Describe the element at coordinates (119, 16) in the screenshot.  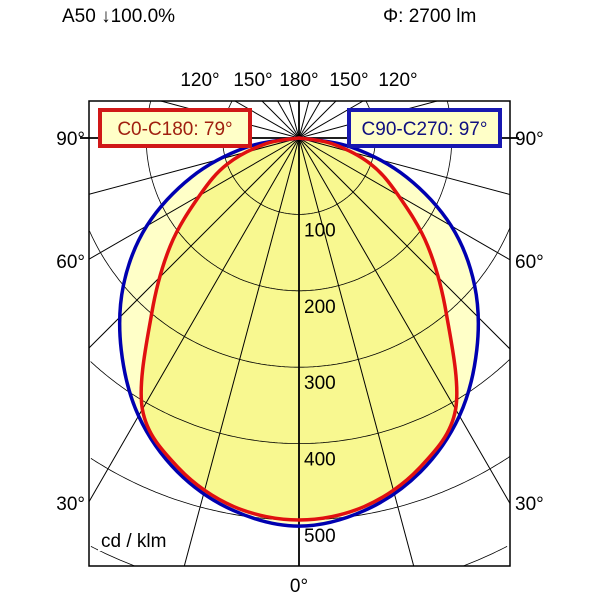
I see `lamp-info: A50 ↓100.0%` at that location.